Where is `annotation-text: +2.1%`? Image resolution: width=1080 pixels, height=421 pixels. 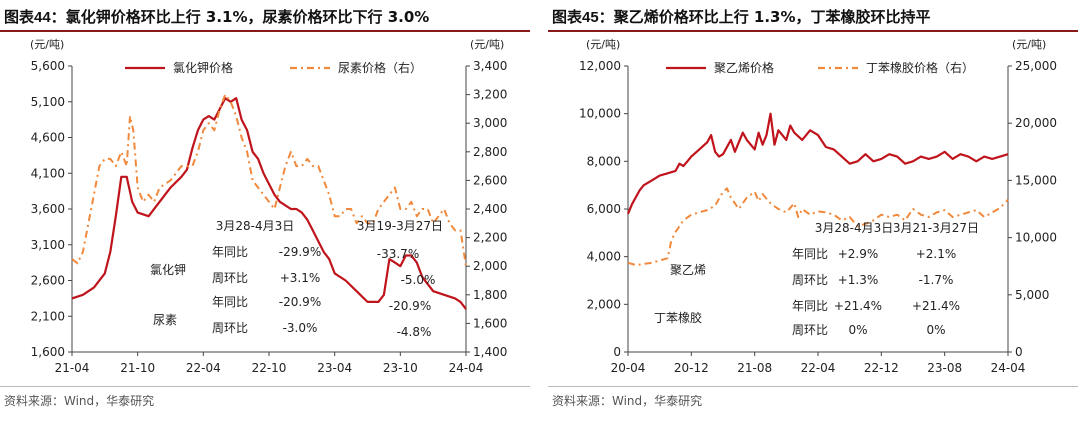
annotation-text: +2.1% is located at coordinates (936, 254).